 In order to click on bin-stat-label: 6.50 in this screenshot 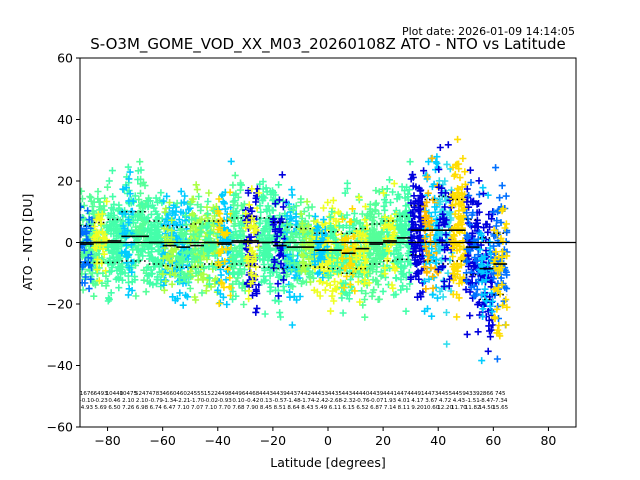, I will do `click(114, 408)`.